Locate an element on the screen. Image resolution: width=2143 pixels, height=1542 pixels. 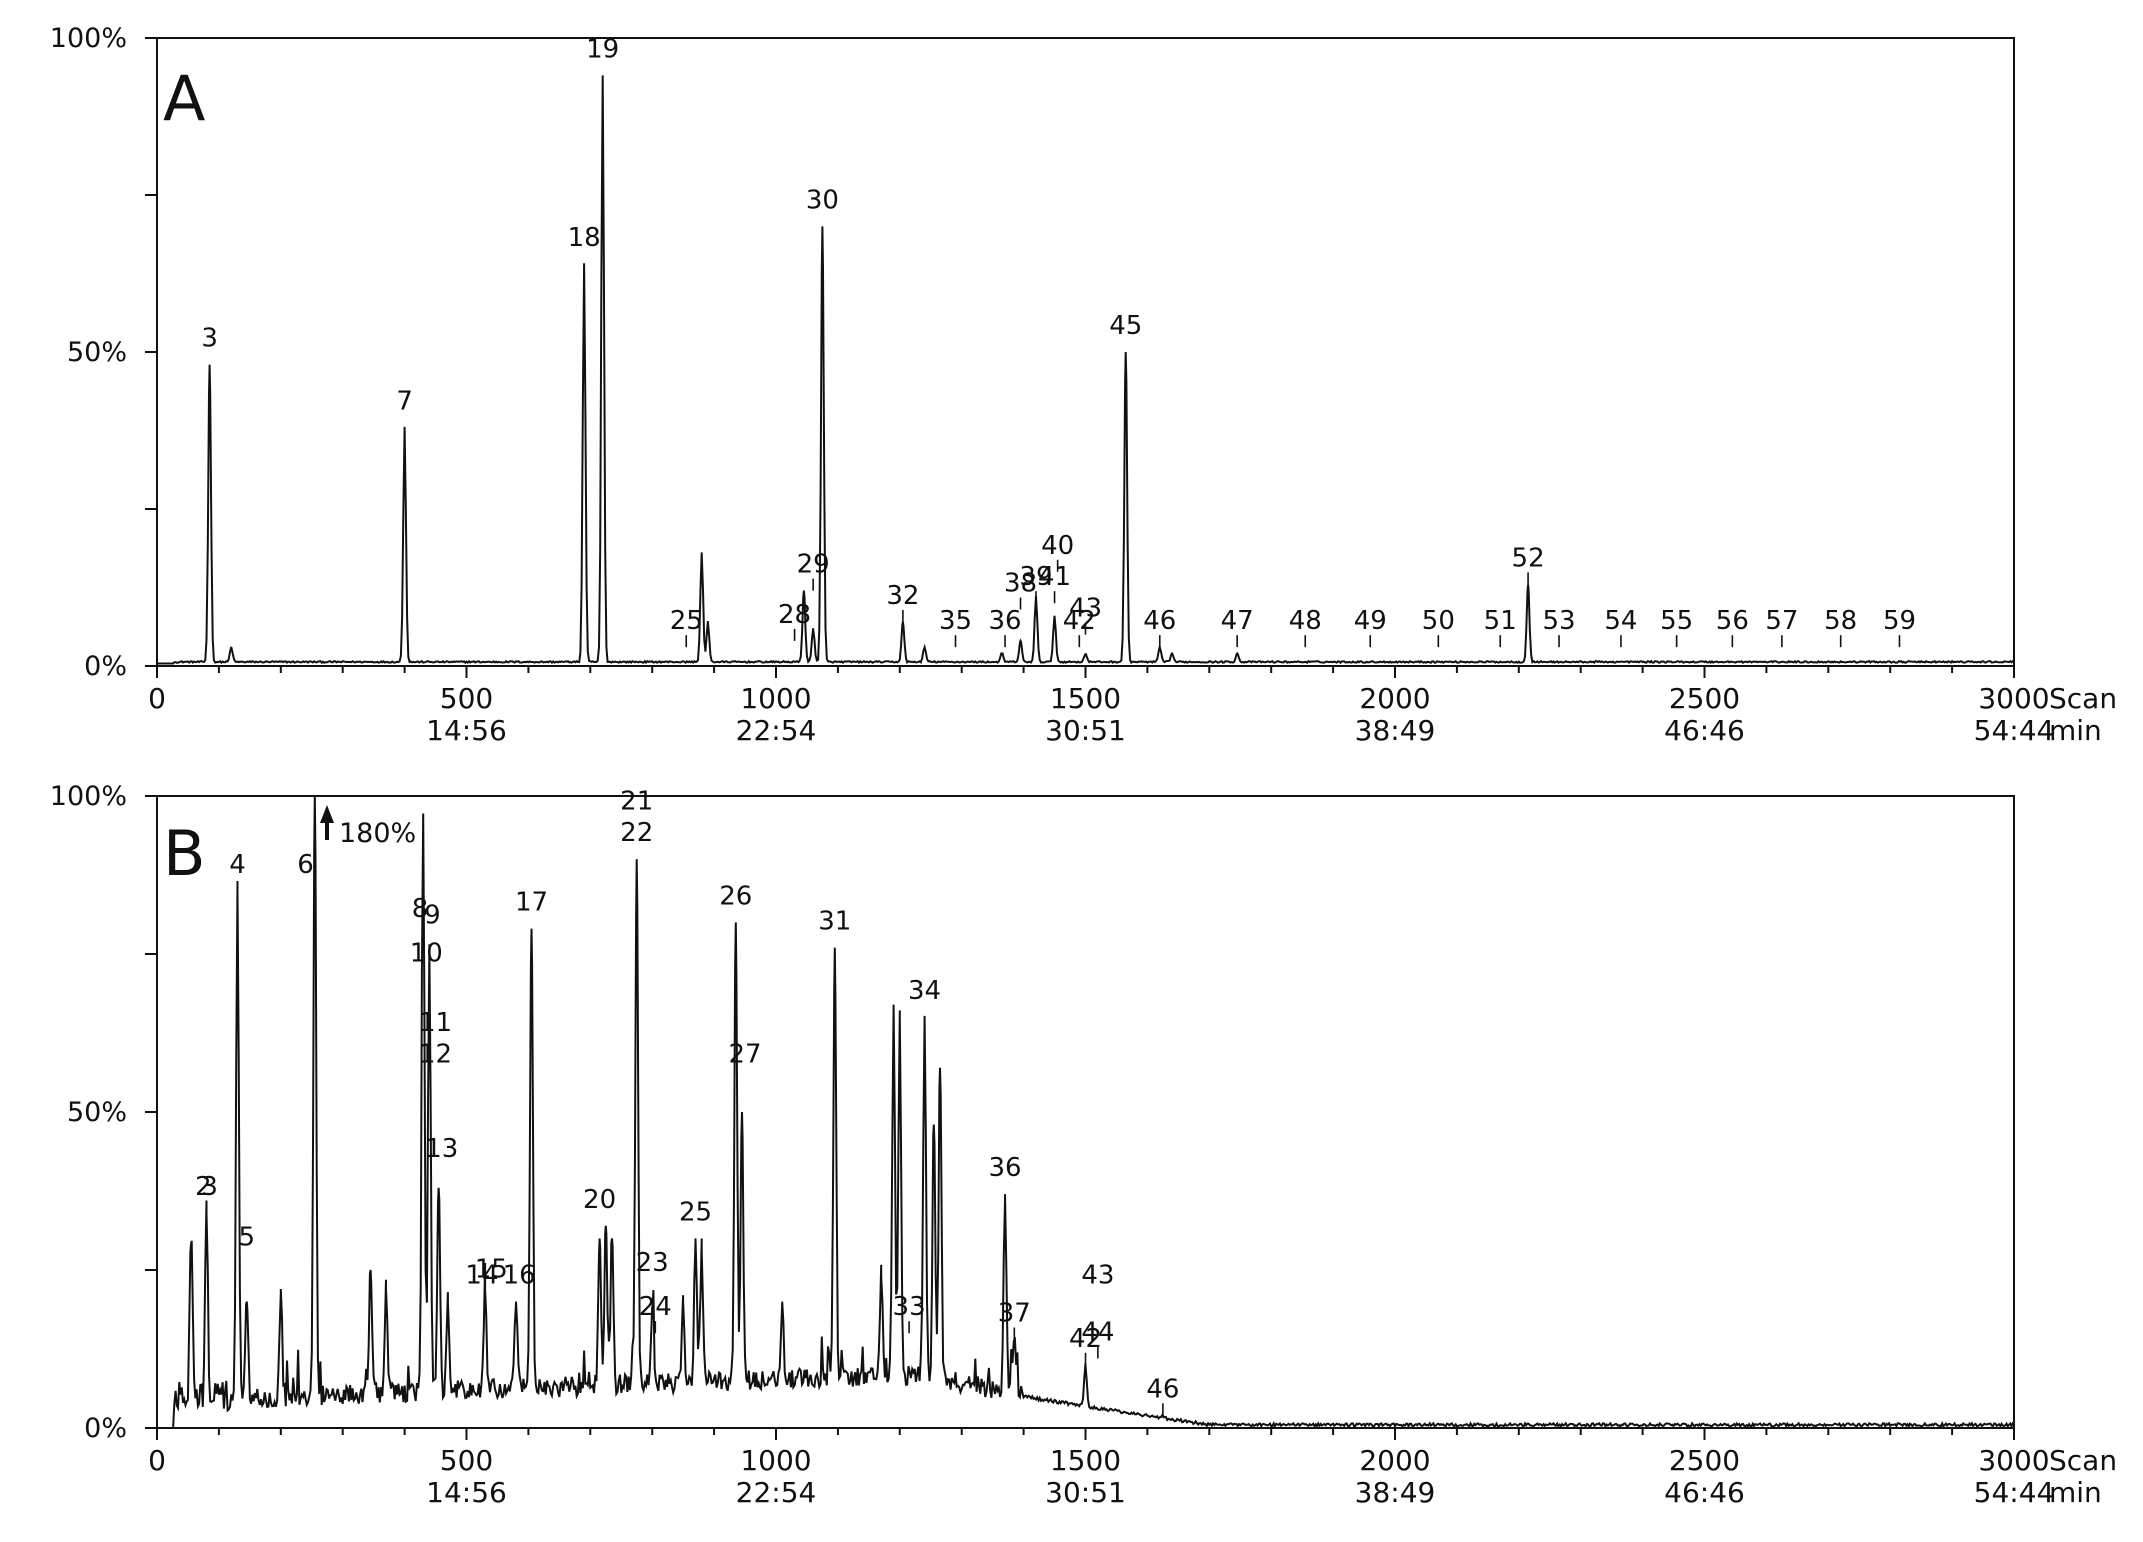
peak-label: 35 is located at coordinates (955, 621).